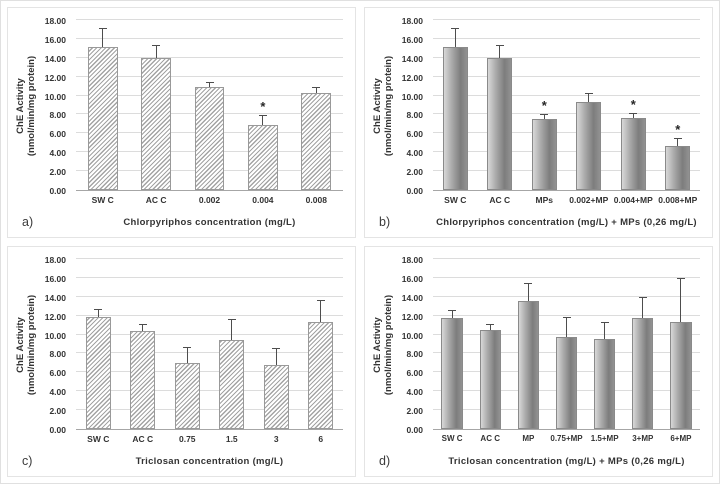 This screenshot has width=720, height=484. Describe the element at coordinates (681, 375) in the screenshot. I see `bar-6+MP` at that location.